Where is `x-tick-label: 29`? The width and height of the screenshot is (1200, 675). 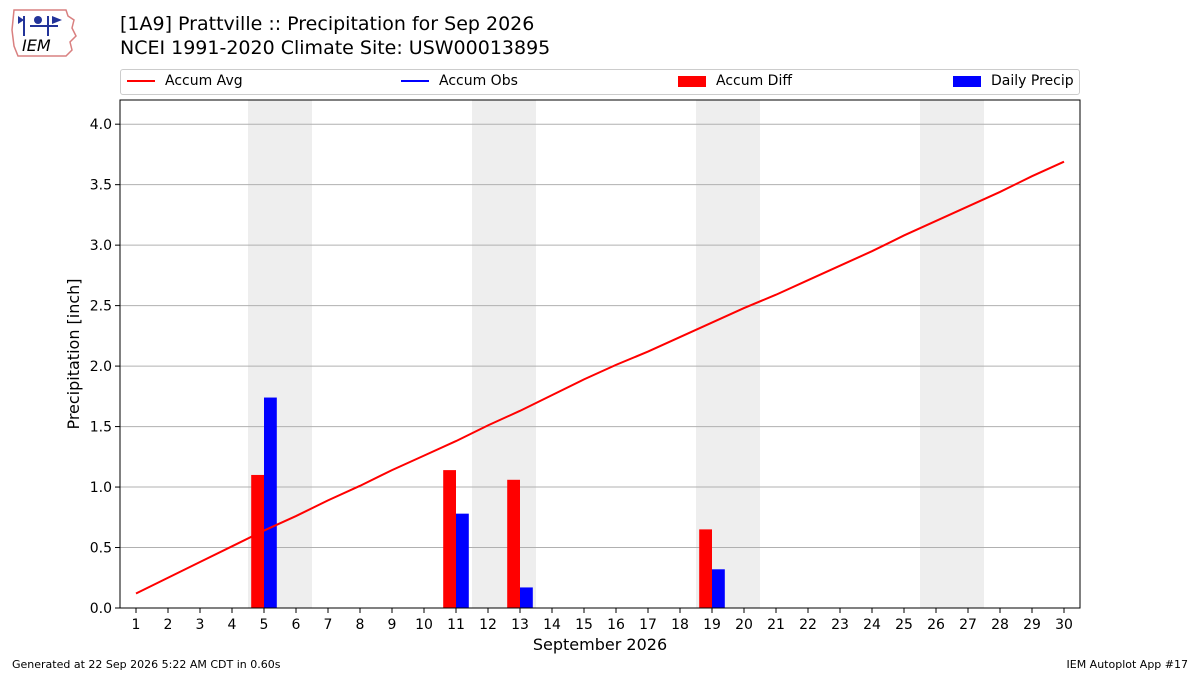 x-tick-label: 29 is located at coordinates (1032, 625).